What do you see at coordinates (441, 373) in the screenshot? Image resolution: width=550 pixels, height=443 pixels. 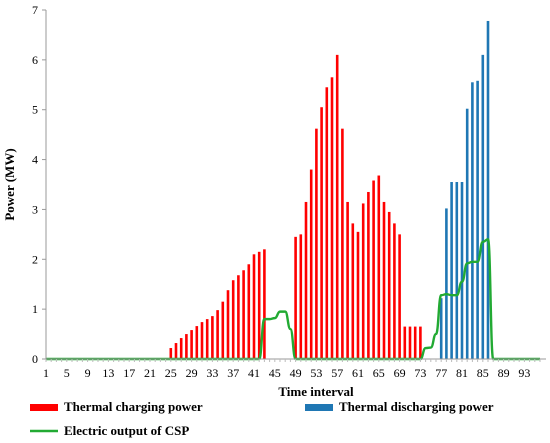 I see `x-tick-label: 77` at bounding box center [441, 373].